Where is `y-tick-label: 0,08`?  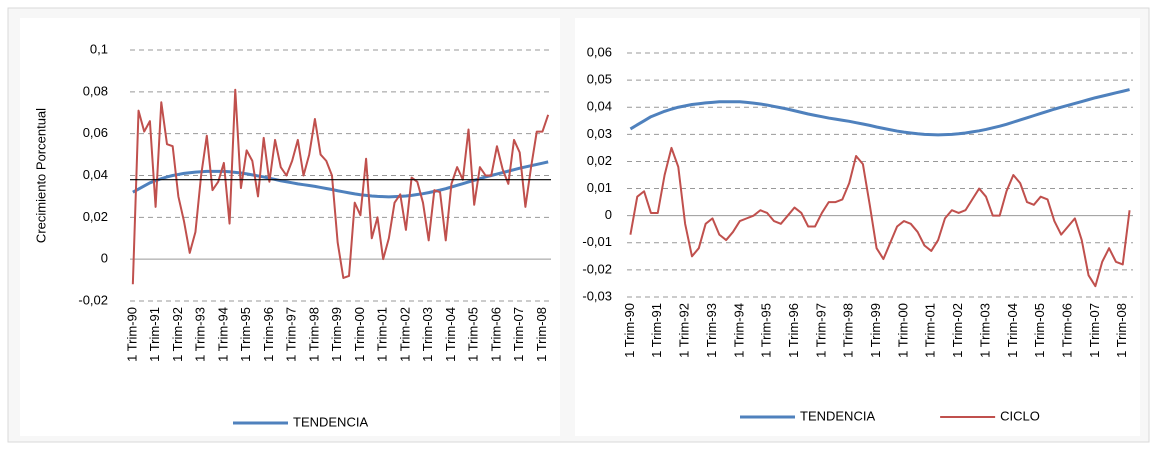
y-tick-label: 0,08 is located at coordinates (95, 90).